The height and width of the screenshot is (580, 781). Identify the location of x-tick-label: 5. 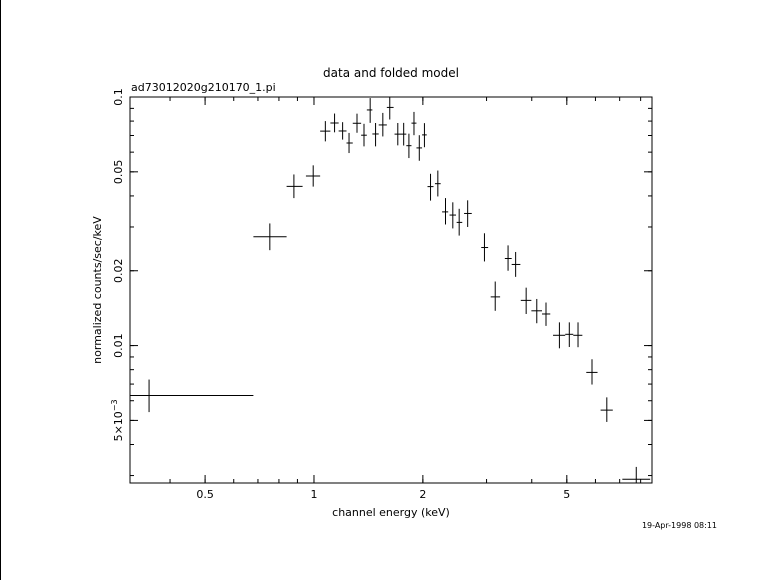
(566, 494).